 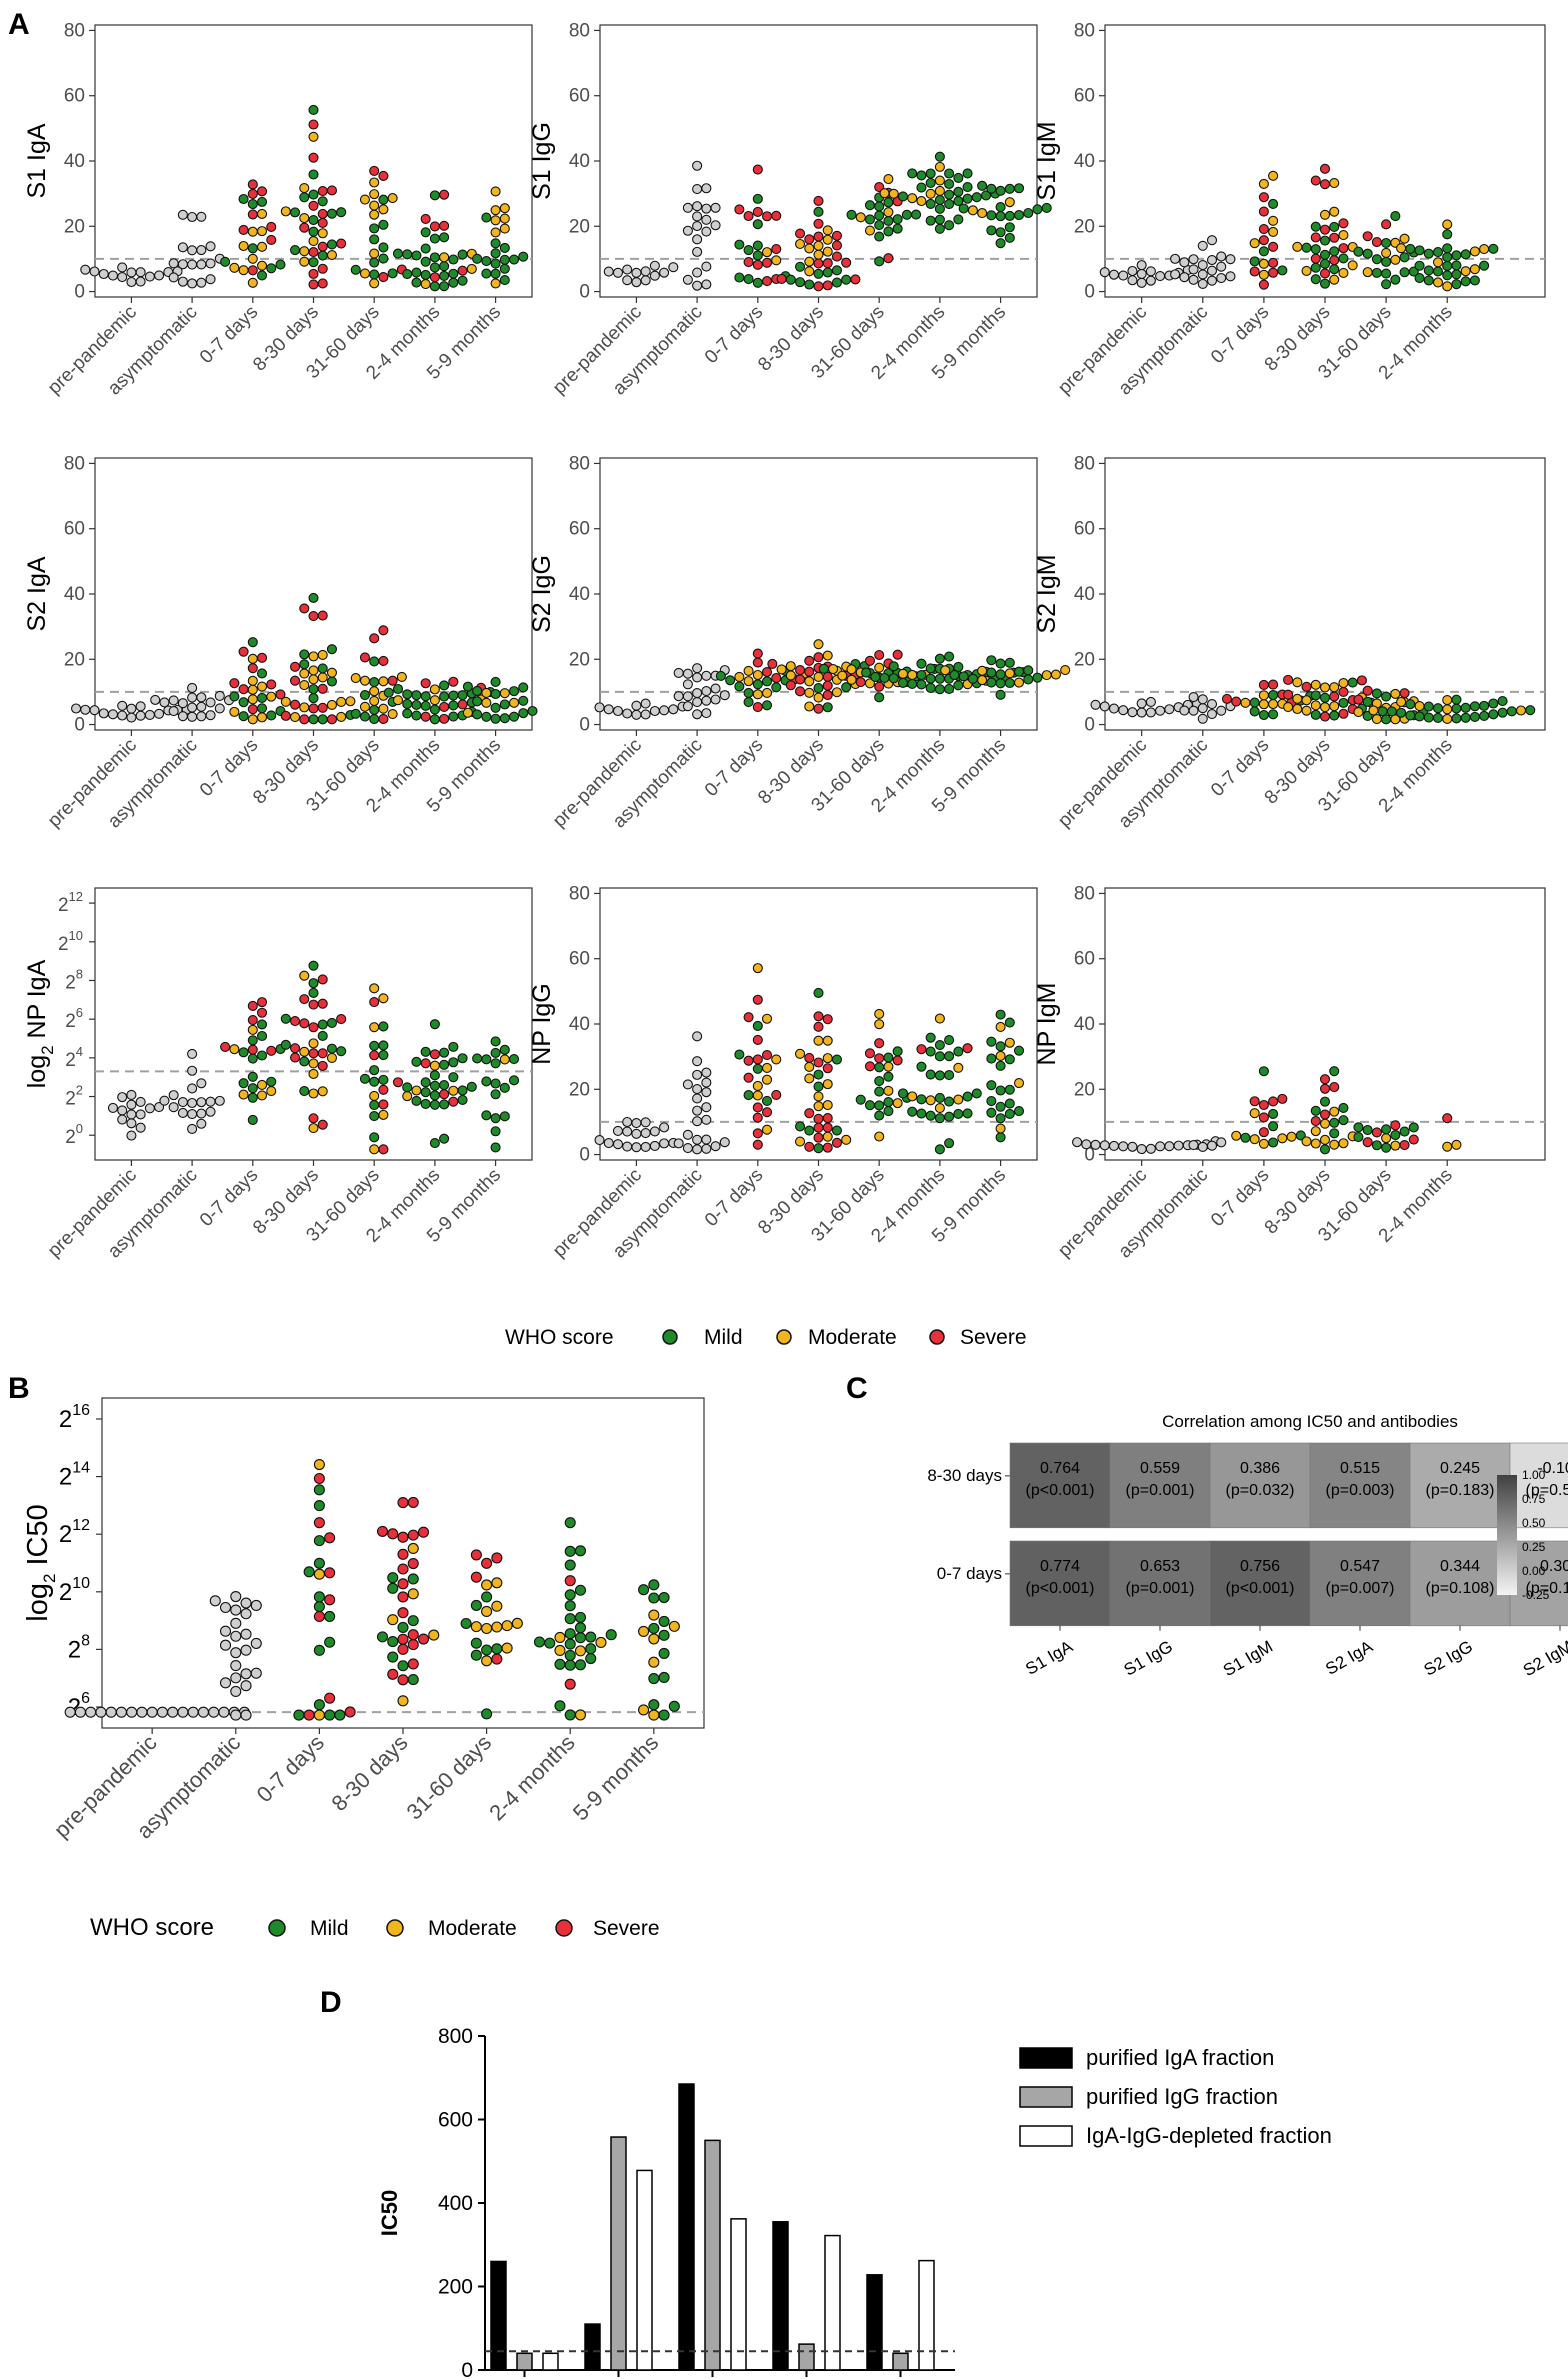 I want to click on heatmap-title: Correlation among IC50 and antibodies, so click(x=1310, y=1421).